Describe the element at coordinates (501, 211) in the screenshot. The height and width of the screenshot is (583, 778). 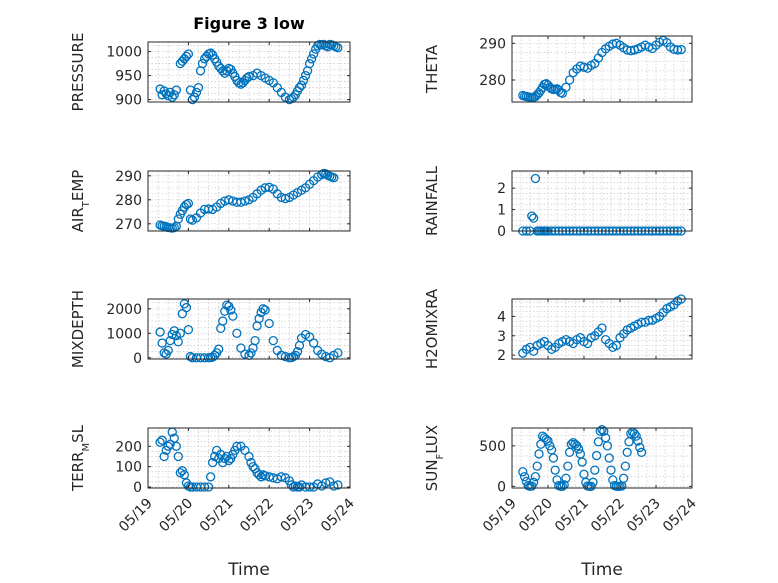
I see `y-tick-label: 1` at that location.